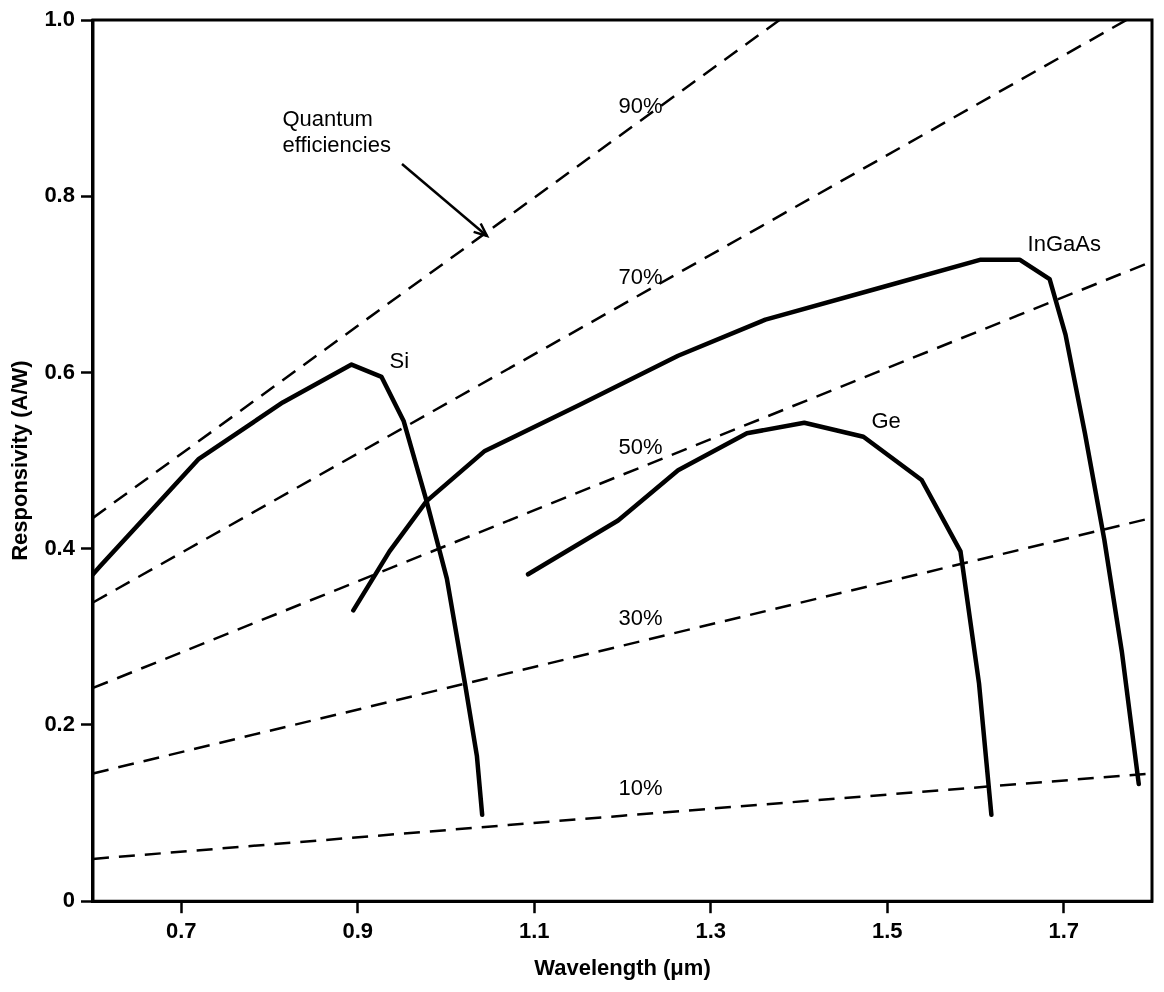  I want to click on series-label: 30%, so click(640, 617).